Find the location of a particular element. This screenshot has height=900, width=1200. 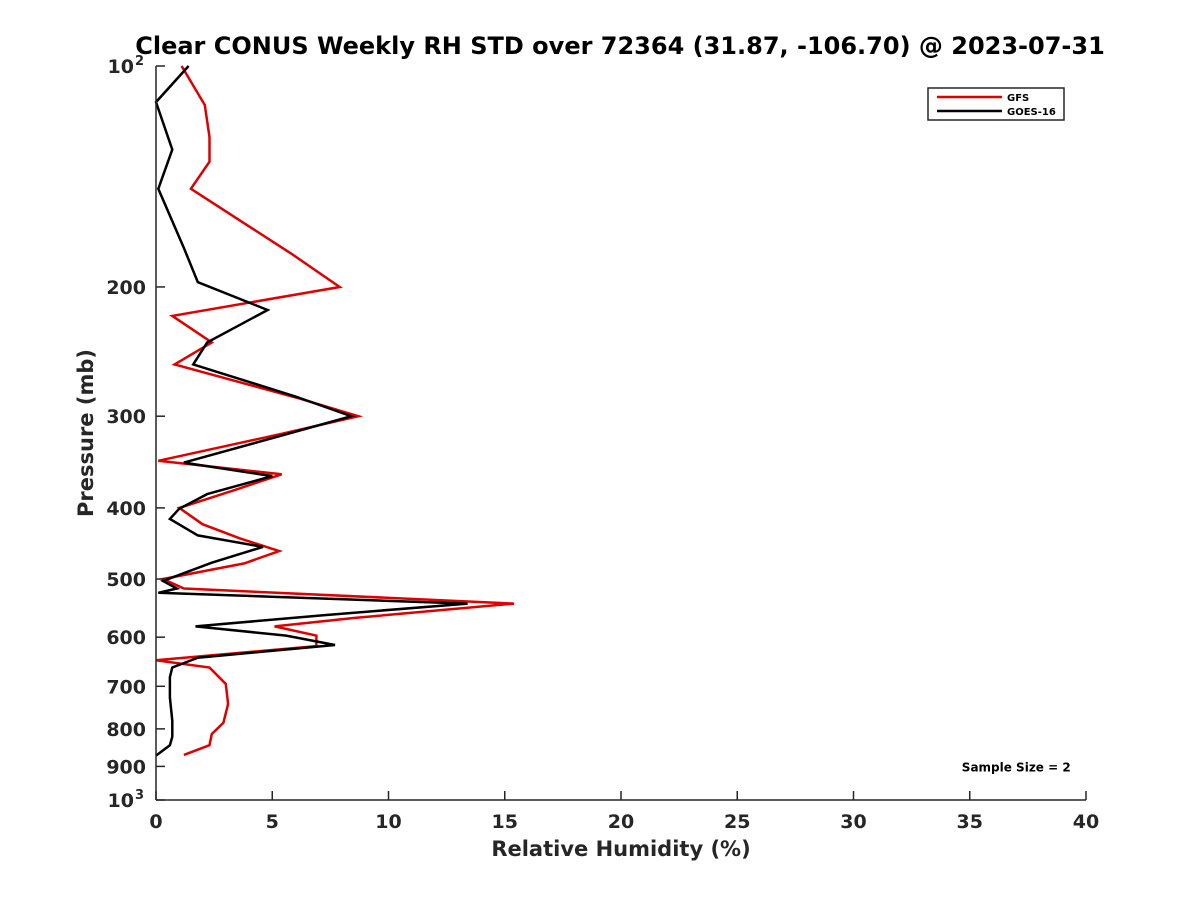

x-tick-label: 35 is located at coordinates (970, 822).